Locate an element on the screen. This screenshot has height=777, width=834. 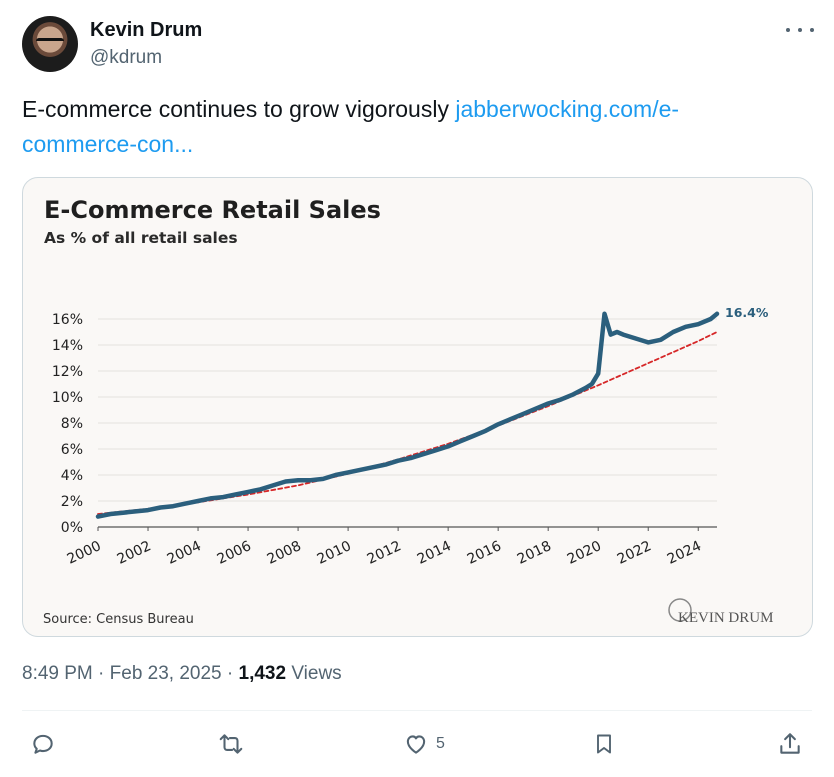
author-handle: @kdrum is located at coordinates (126, 57).